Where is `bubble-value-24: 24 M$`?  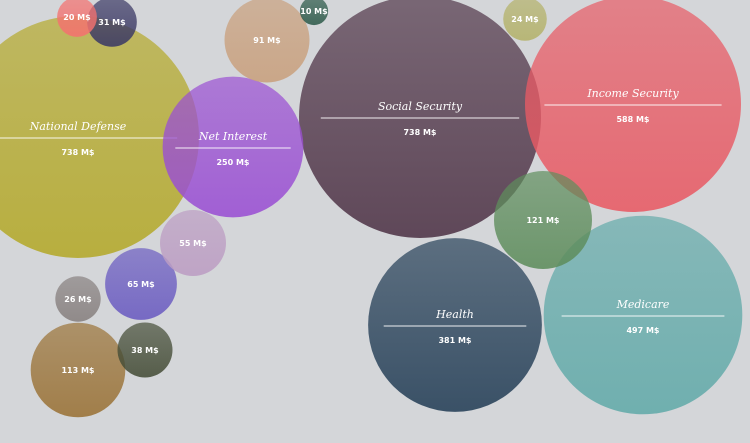 bubble-value-24: 24 M$ is located at coordinates (525, 20).